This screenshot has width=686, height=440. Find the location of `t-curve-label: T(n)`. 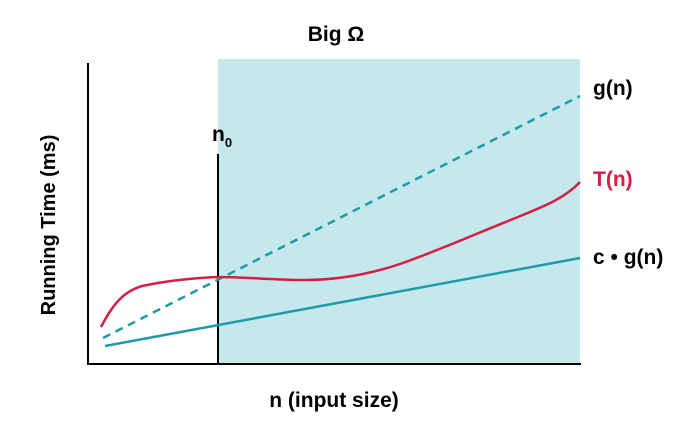

t-curve-label: T(n) is located at coordinates (613, 179).